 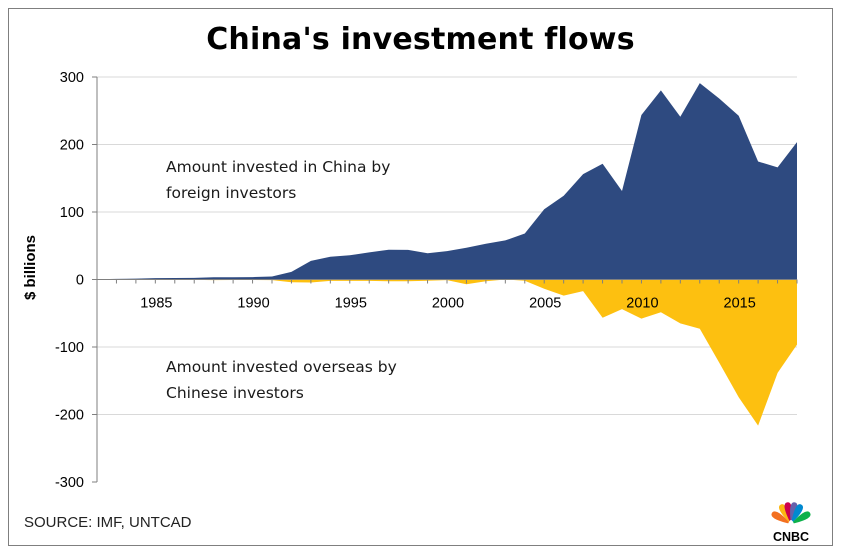 I want to click on outflow-annotation: Amount invested overseas by, so click(x=281, y=367).